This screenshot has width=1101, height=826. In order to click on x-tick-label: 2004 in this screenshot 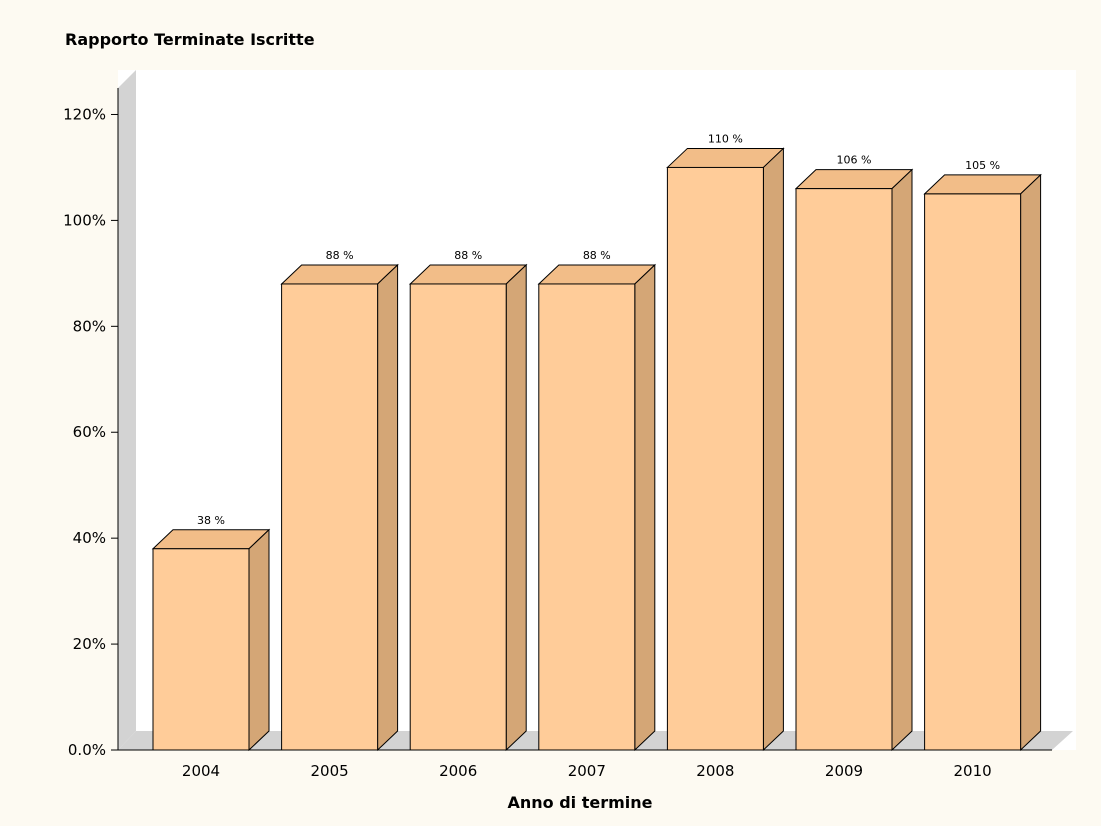, I will do `click(201, 771)`.